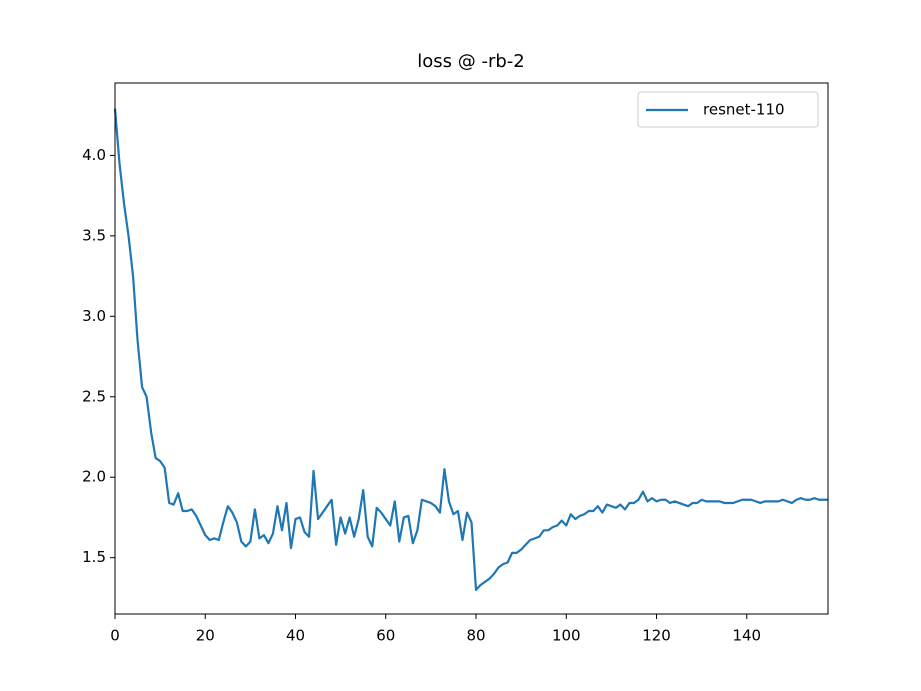  Describe the element at coordinates (94, 316) in the screenshot. I see `y-tick-label: 3.0` at that location.